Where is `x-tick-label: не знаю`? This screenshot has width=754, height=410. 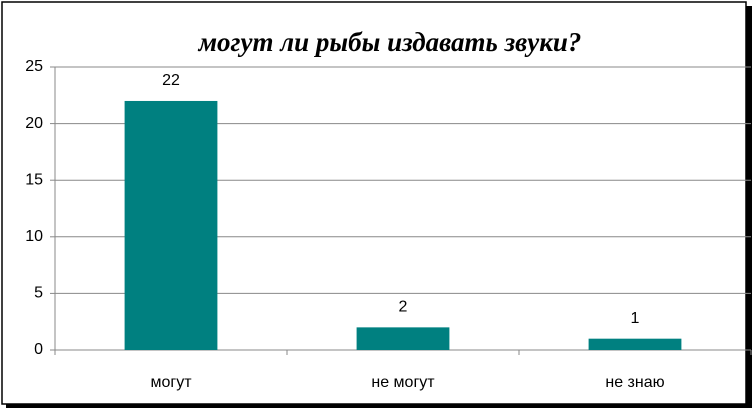 x-tick-label: не знаю is located at coordinates (634, 382).